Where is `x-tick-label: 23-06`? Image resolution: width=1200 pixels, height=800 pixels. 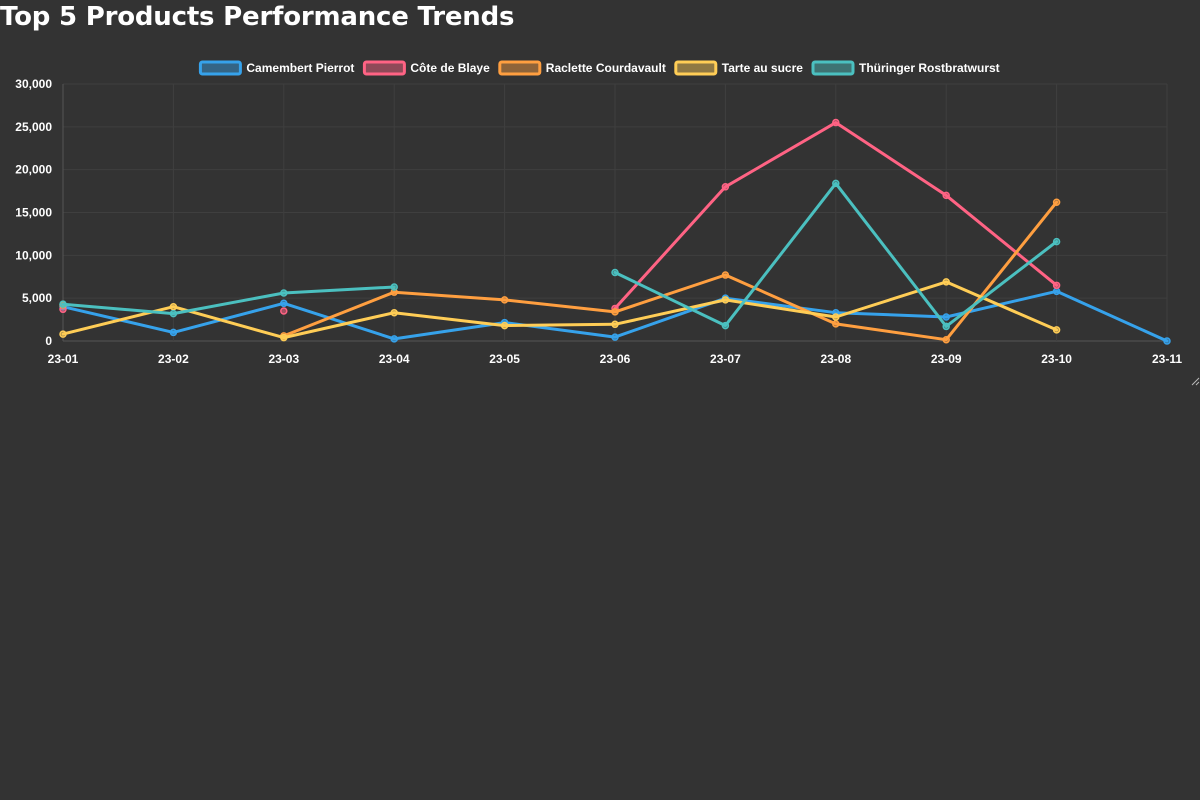 x-tick-label: 23-06 is located at coordinates (615, 359).